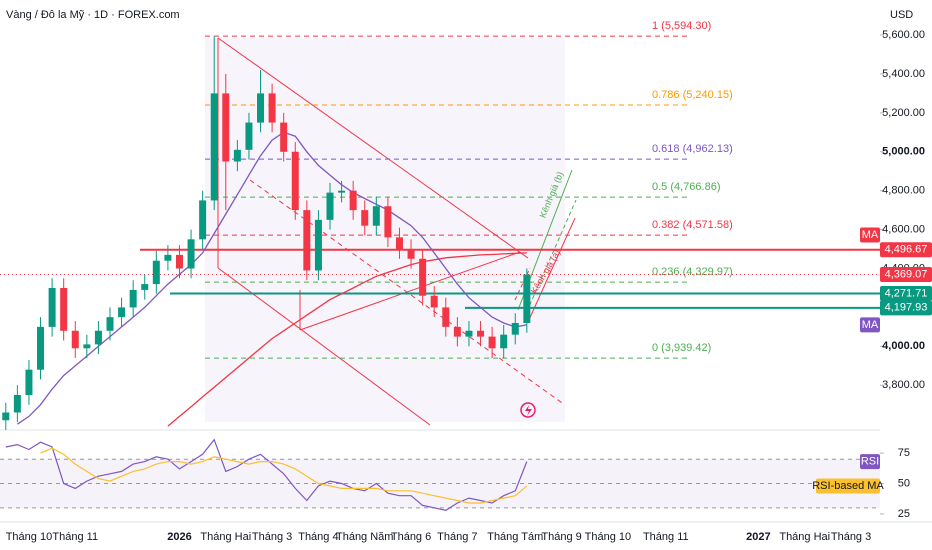 Image resolution: width=932 pixels, height=550 pixels. What do you see at coordinates (318, 537) in the screenshot?
I see `x-tick-label: Tháng 4` at bounding box center [318, 537].